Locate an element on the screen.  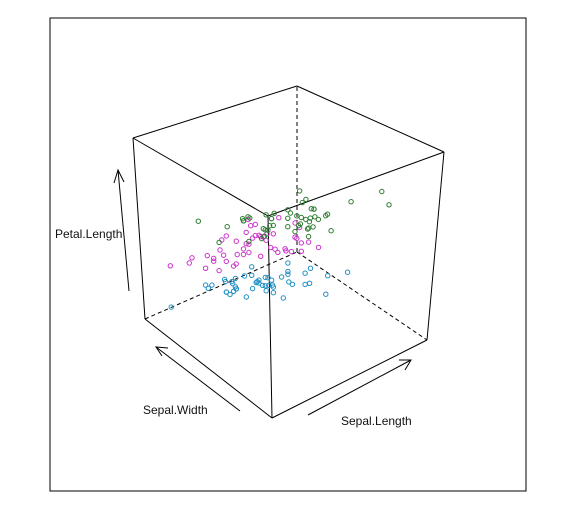
z-axis-arrow-shaft is located at coordinates (123, 230).